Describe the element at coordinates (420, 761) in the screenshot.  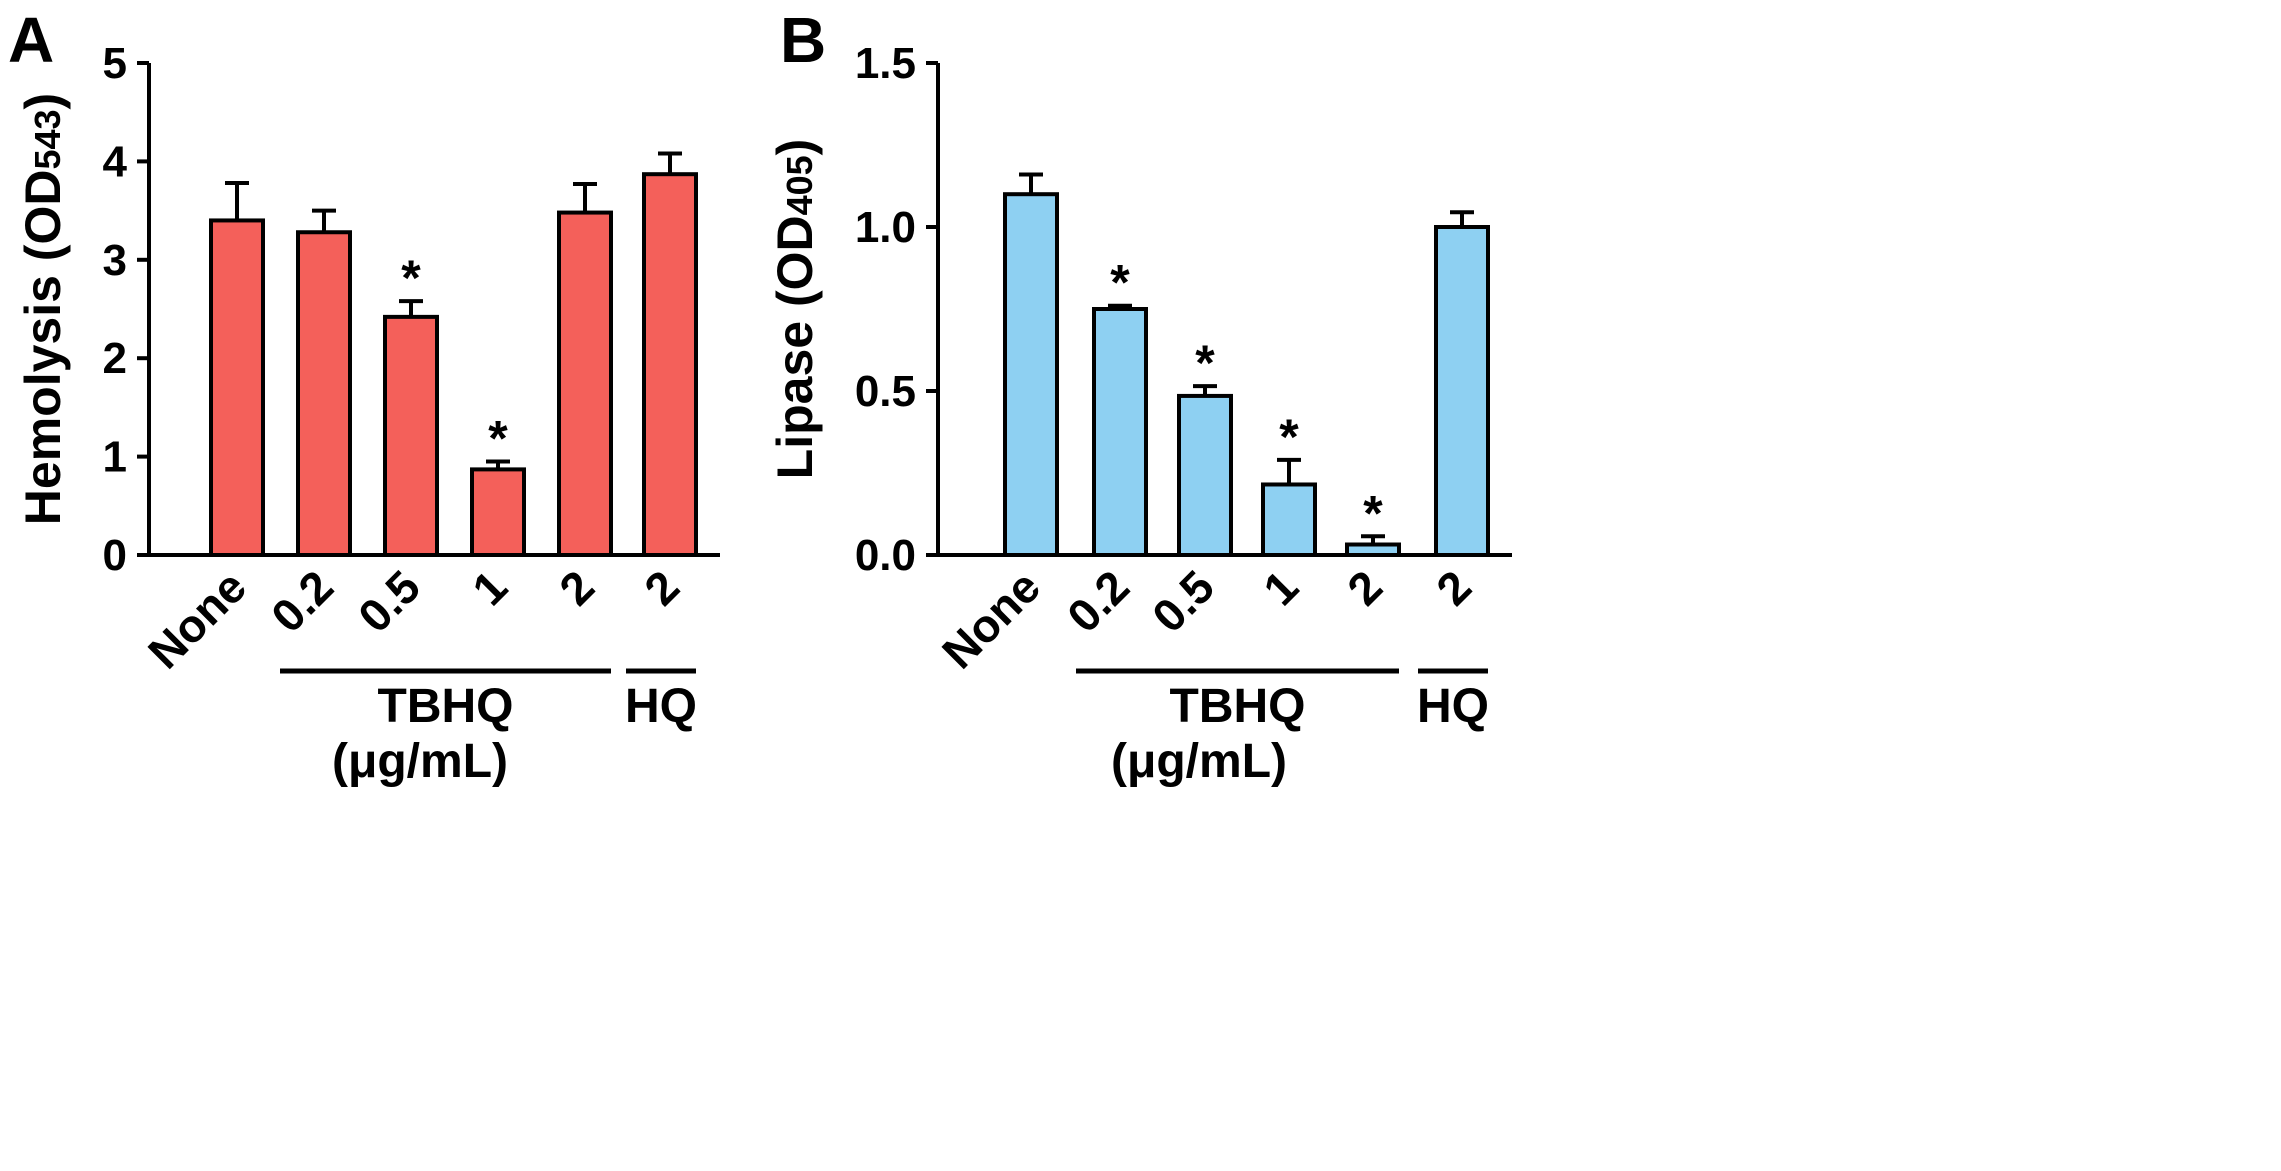
I see `panel-a-unit-label: (μg/mL)` at that location.